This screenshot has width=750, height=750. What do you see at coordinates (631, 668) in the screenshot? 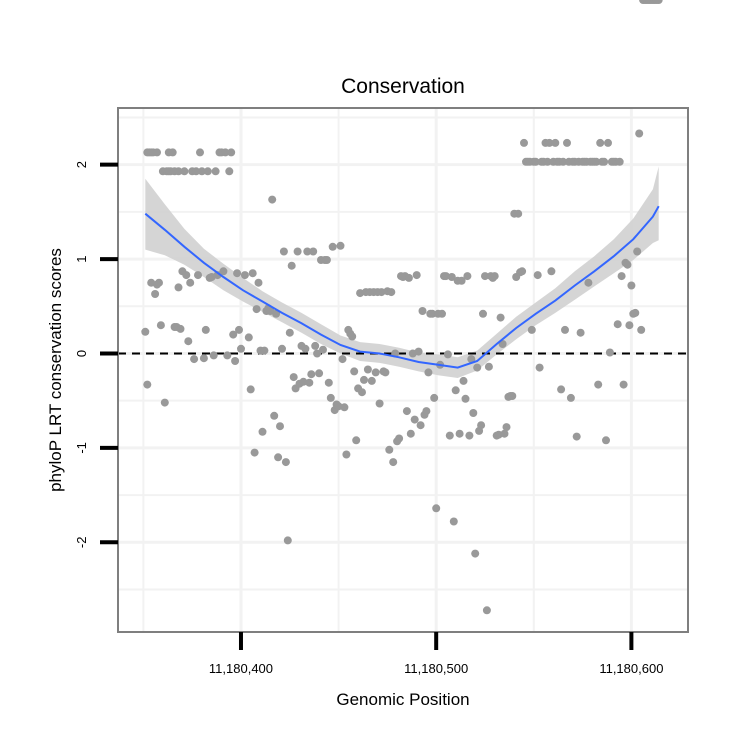
I see `x-tick-label: 11,180,600` at bounding box center [631, 668].